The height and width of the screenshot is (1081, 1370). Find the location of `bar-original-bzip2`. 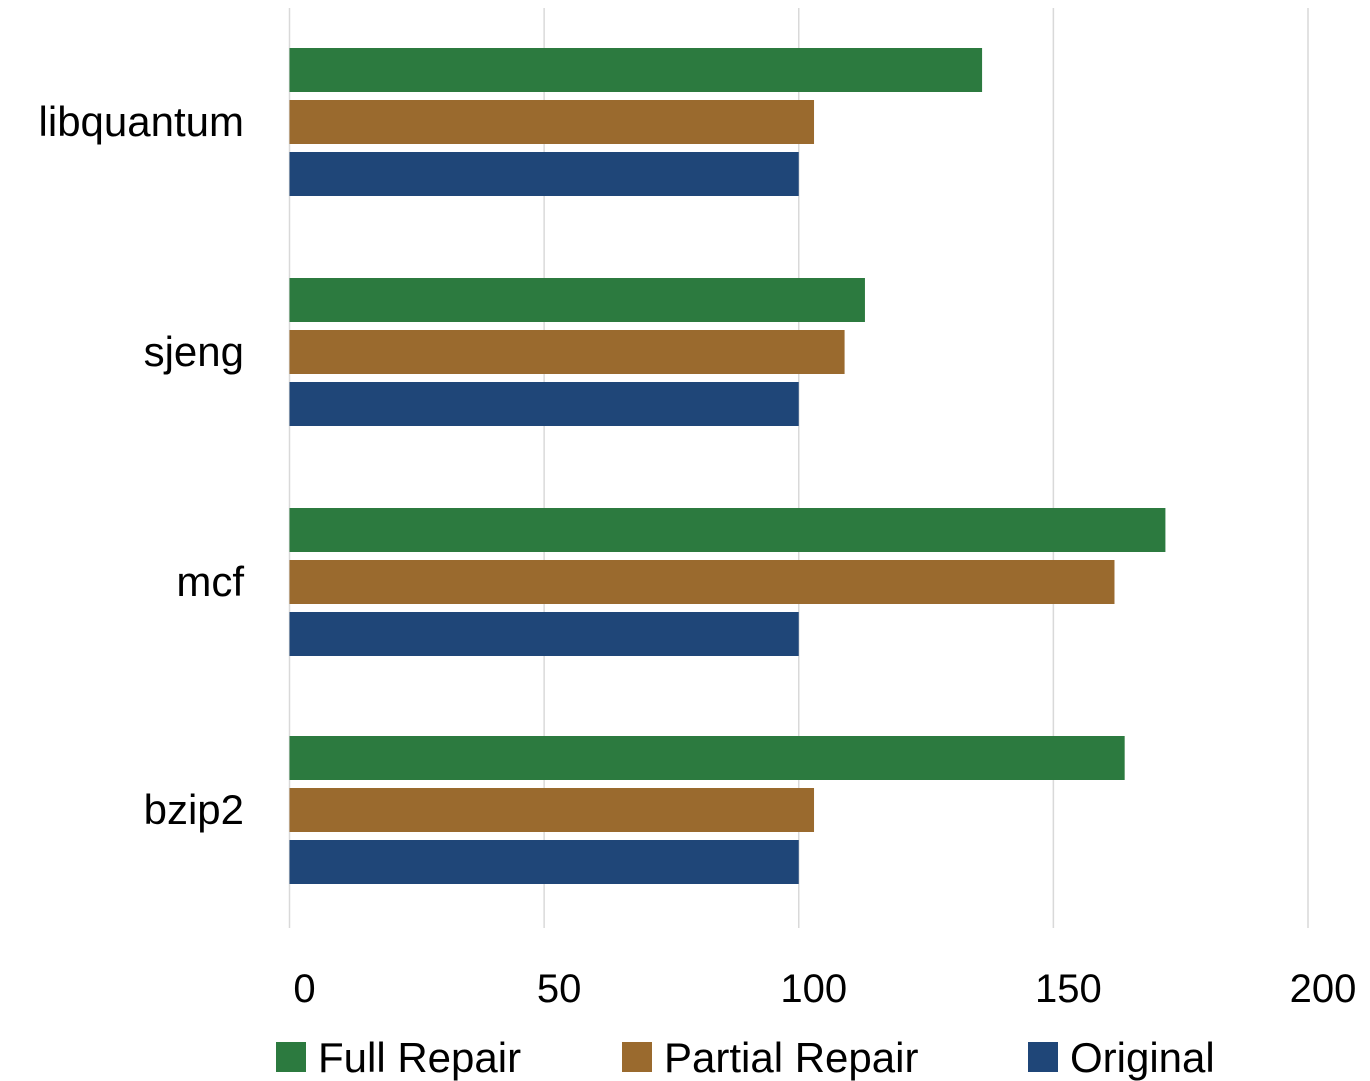

bar-original-bzip2 is located at coordinates (544, 862).